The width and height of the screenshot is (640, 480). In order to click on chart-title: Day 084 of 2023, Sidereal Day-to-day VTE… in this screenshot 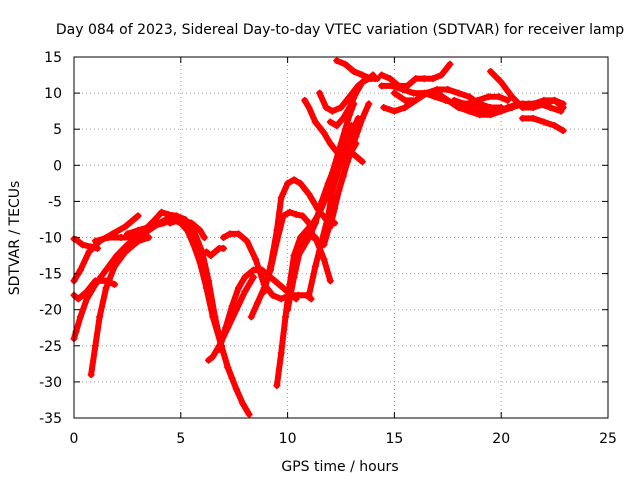, I will do `click(340, 30)`.